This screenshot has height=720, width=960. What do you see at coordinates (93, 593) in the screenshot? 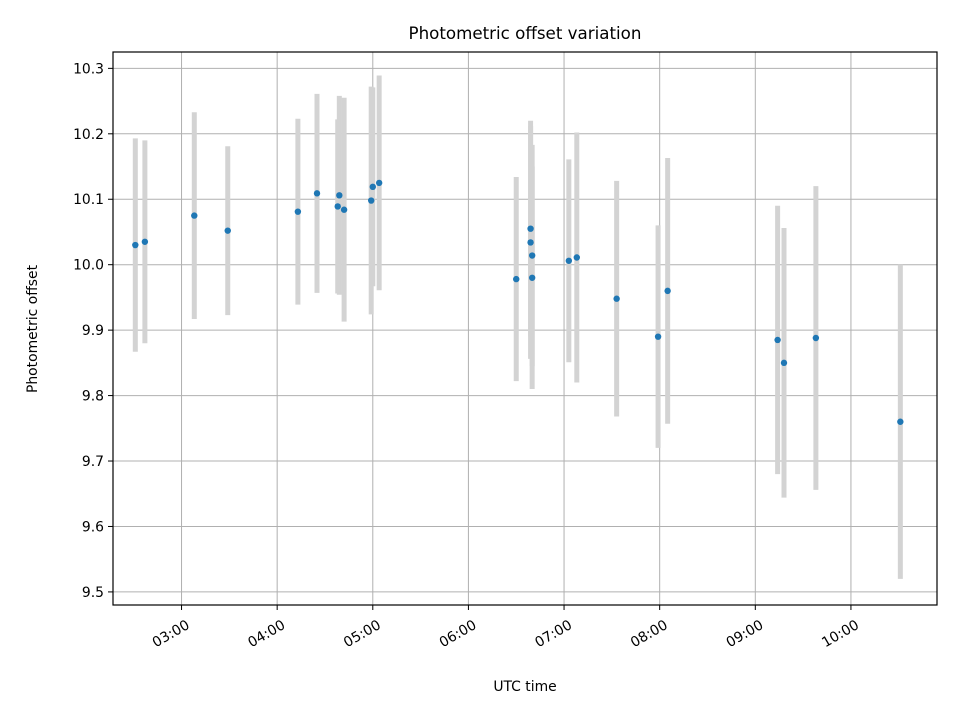
I see `y-tick-label: 9.5` at bounding box center [93, 593].